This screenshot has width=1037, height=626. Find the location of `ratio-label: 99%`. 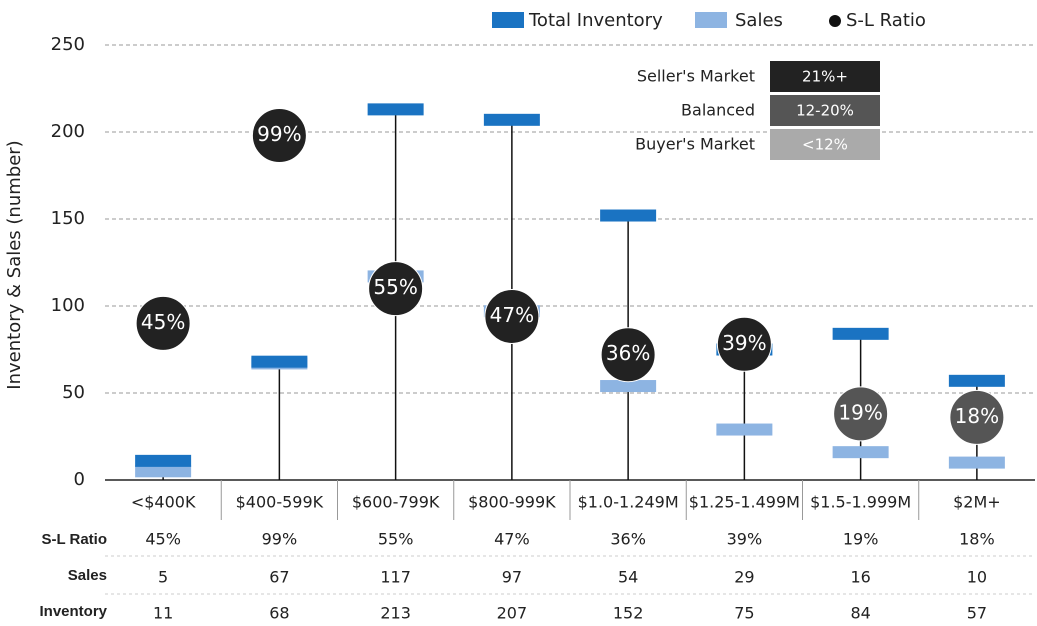

ratio-label: 99% is located at coordinates (279, 134).